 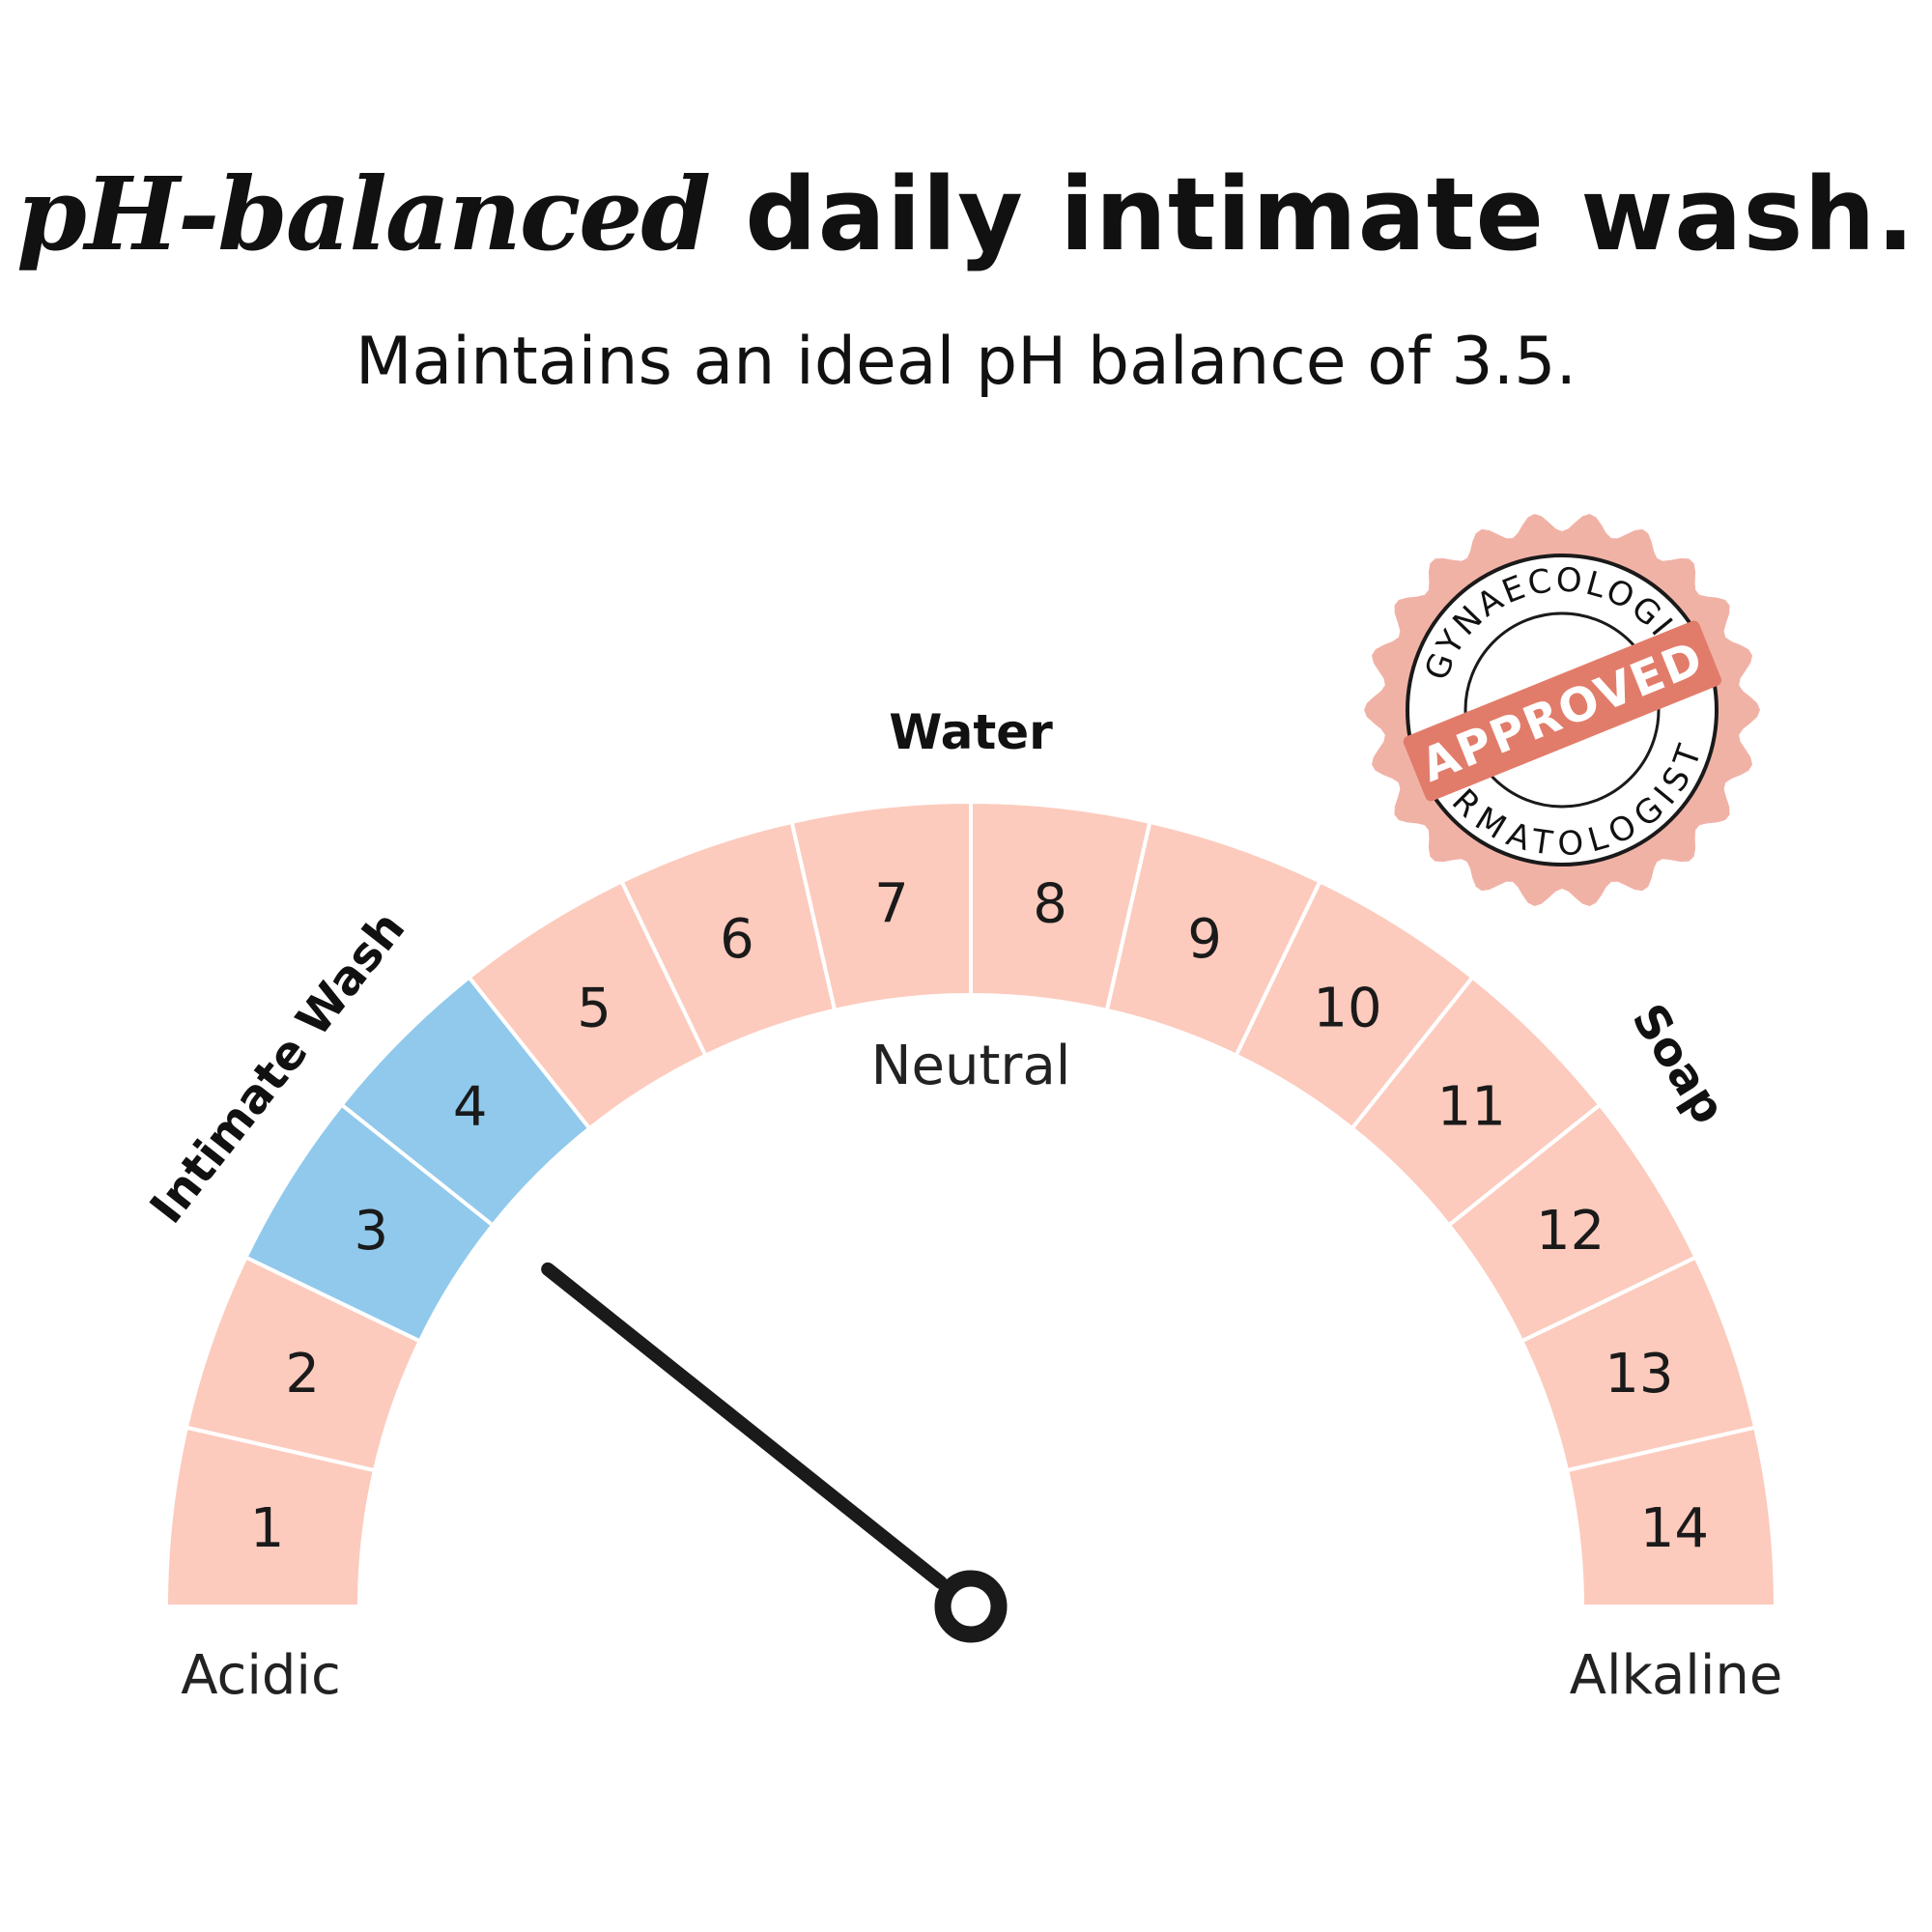 I want to click on needle-pivot, so click(x=971, y=1606).